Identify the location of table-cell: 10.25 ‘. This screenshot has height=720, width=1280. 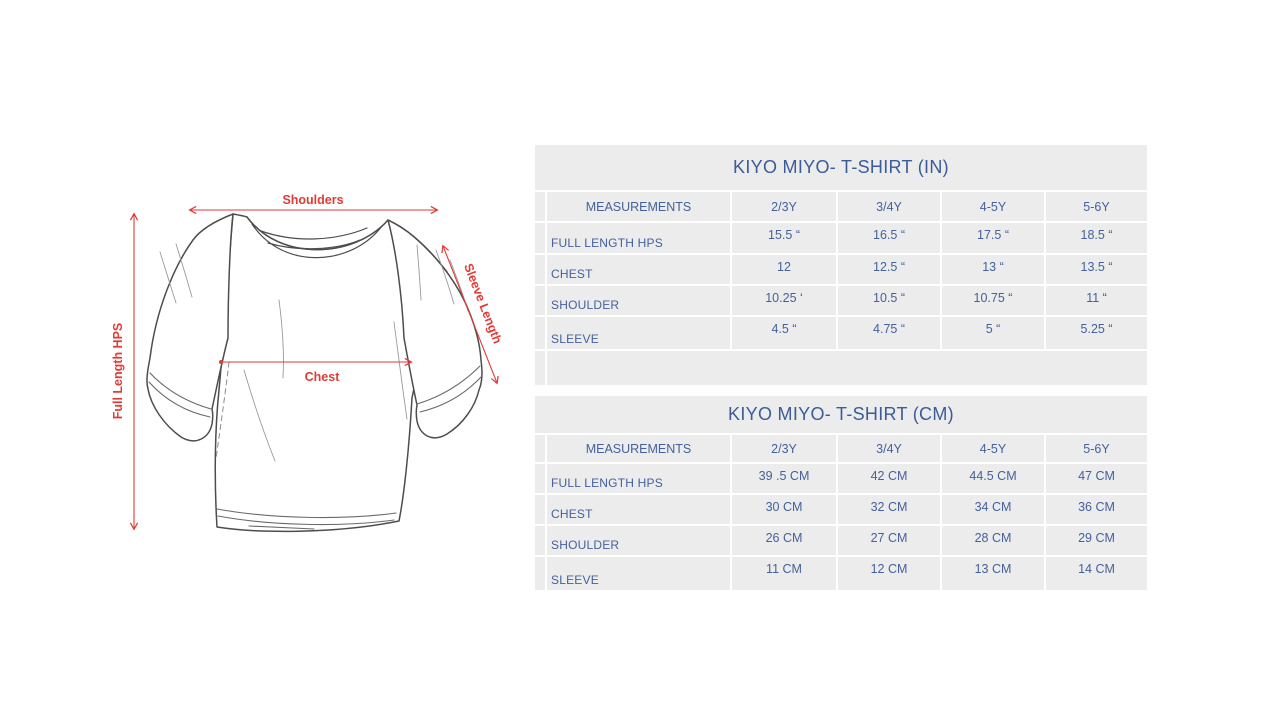
(784, 300).